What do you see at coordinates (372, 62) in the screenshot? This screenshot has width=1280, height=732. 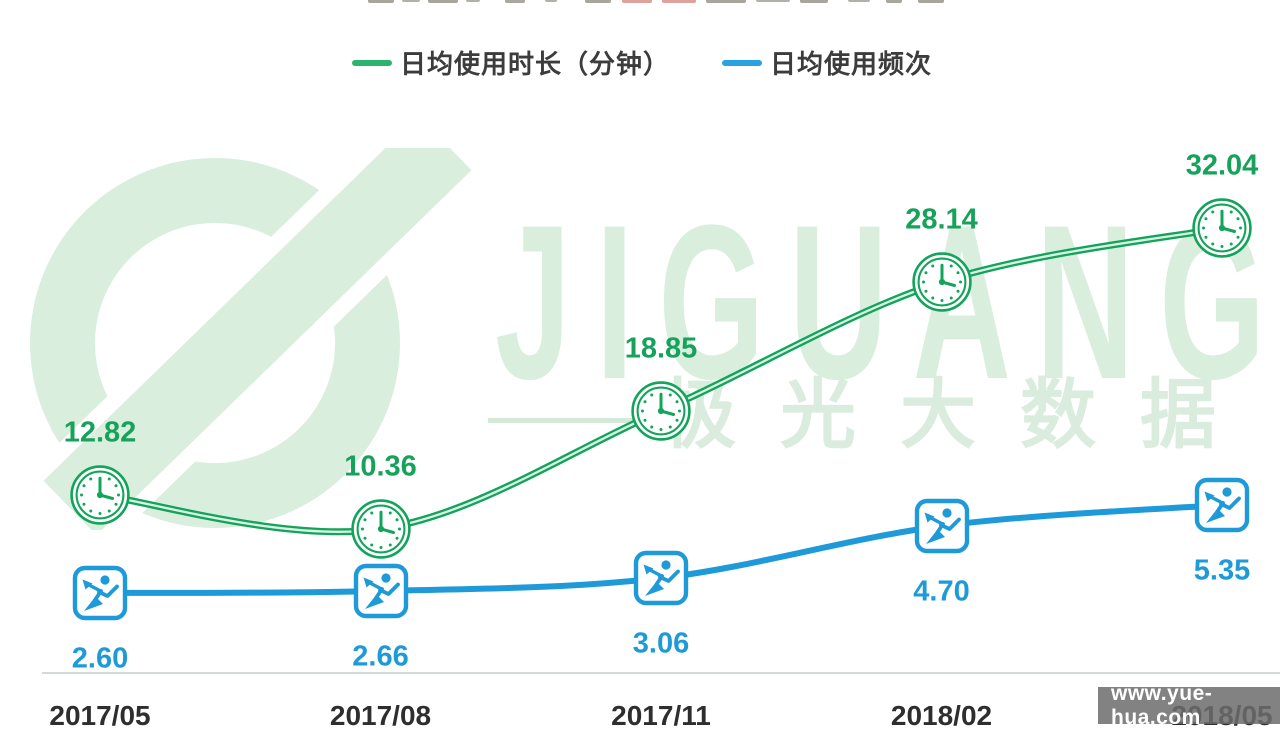 I see `legend-swatch-duration-icon` at bounding box center [372, 62].